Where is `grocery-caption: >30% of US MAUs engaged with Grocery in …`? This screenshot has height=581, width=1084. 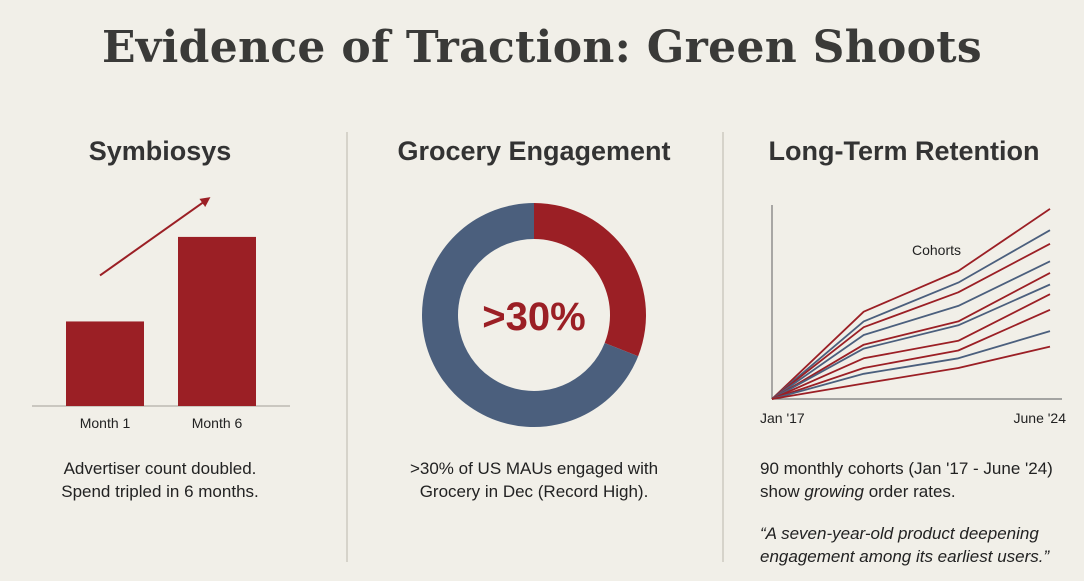
grocery-caption: >30% of US MAUs engaged with Grocery in … is located at coordinates (534, 480).